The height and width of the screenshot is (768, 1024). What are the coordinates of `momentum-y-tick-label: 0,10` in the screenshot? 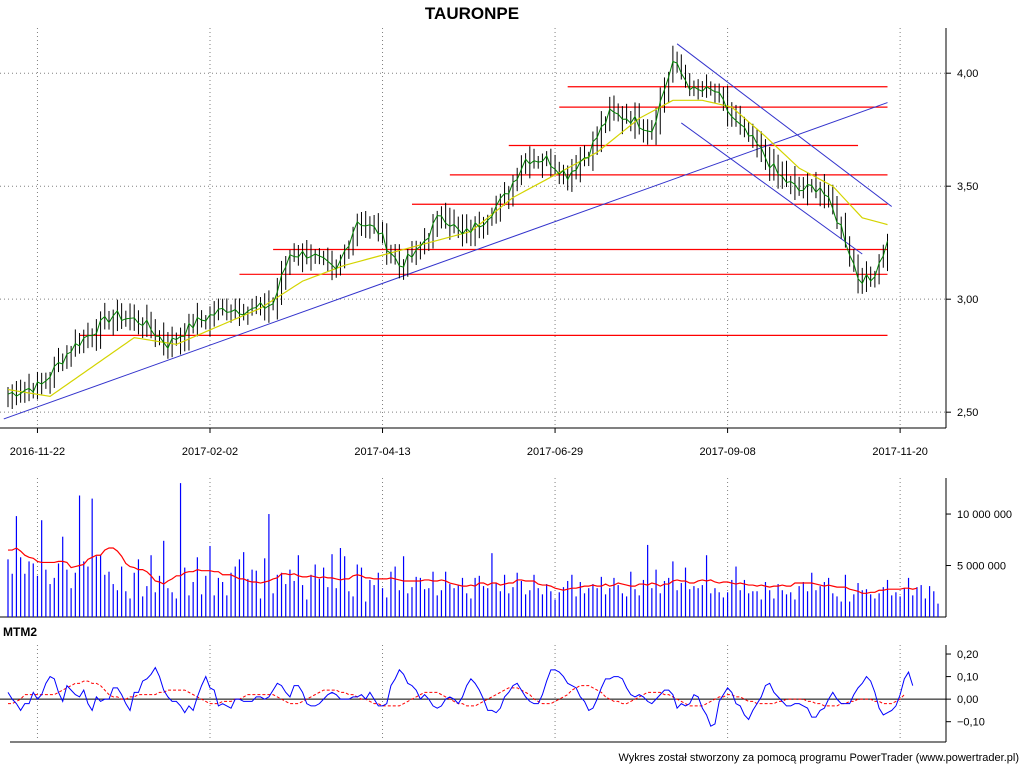 It's located at (967, 678).